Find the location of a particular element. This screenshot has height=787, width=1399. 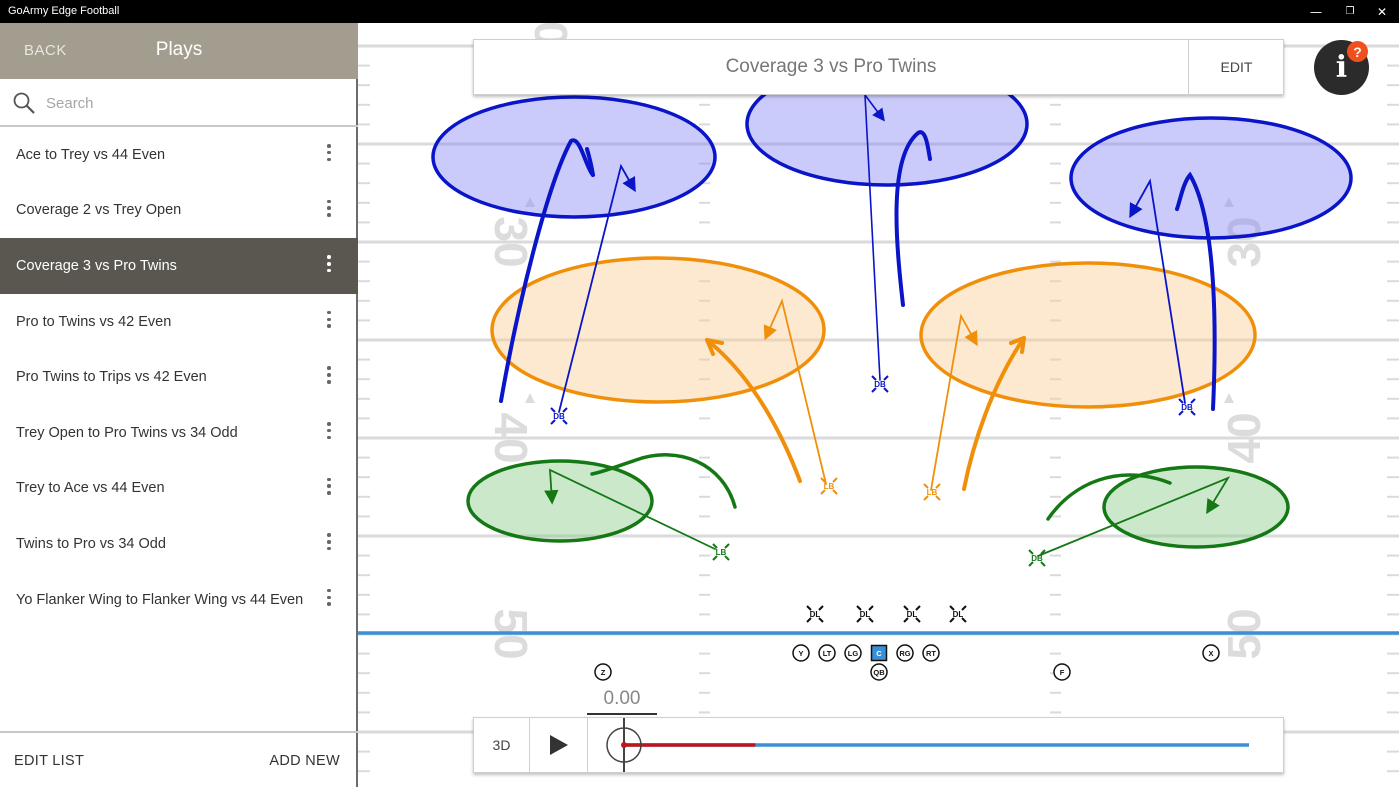

svg-text: RG is located at coordinates (904, 653).